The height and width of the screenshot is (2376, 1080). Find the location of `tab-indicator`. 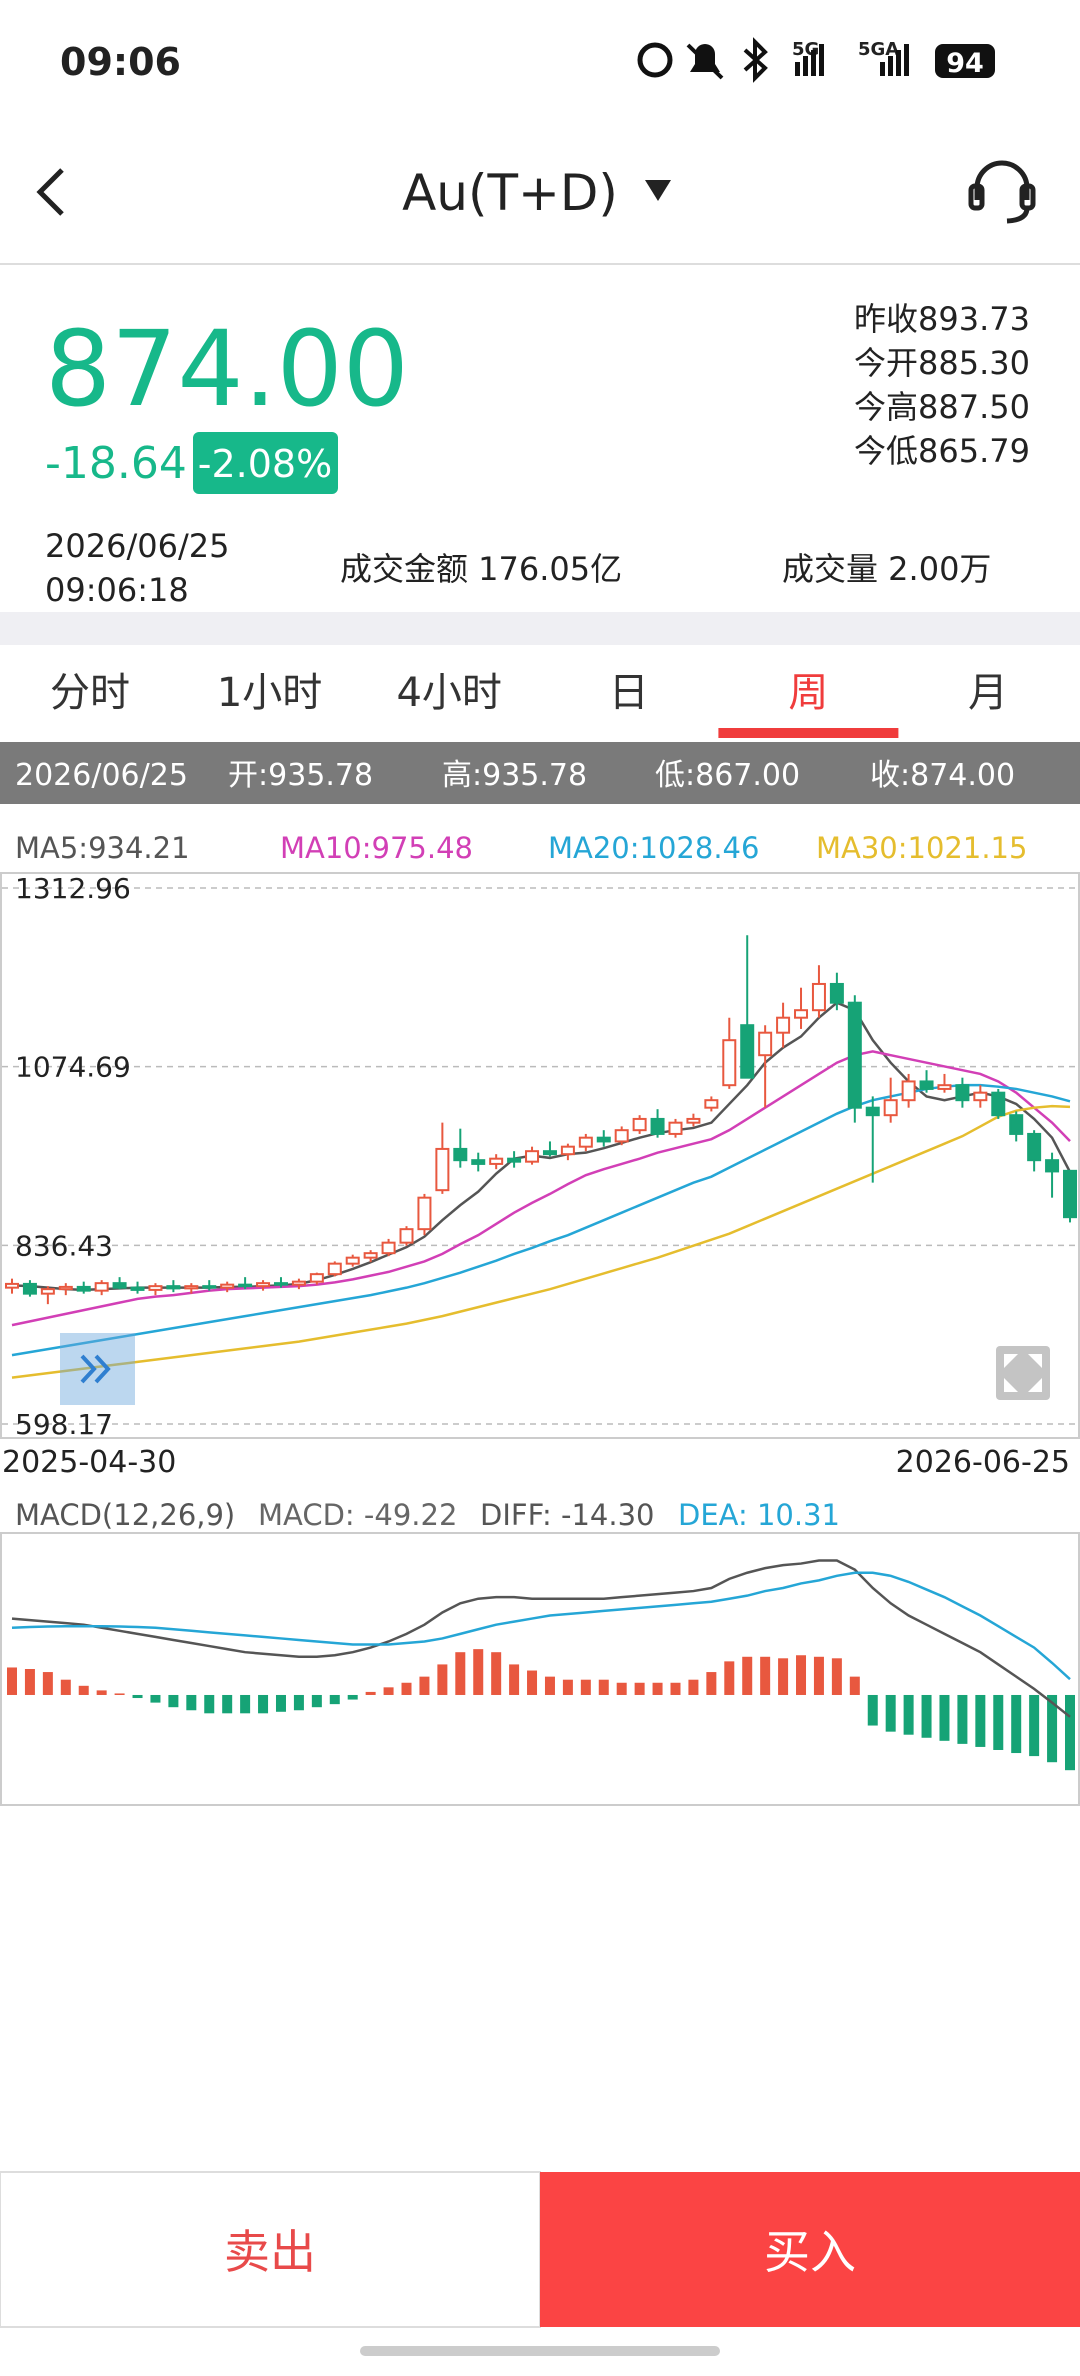

tab-indicator is located at coordinates (808, 733).